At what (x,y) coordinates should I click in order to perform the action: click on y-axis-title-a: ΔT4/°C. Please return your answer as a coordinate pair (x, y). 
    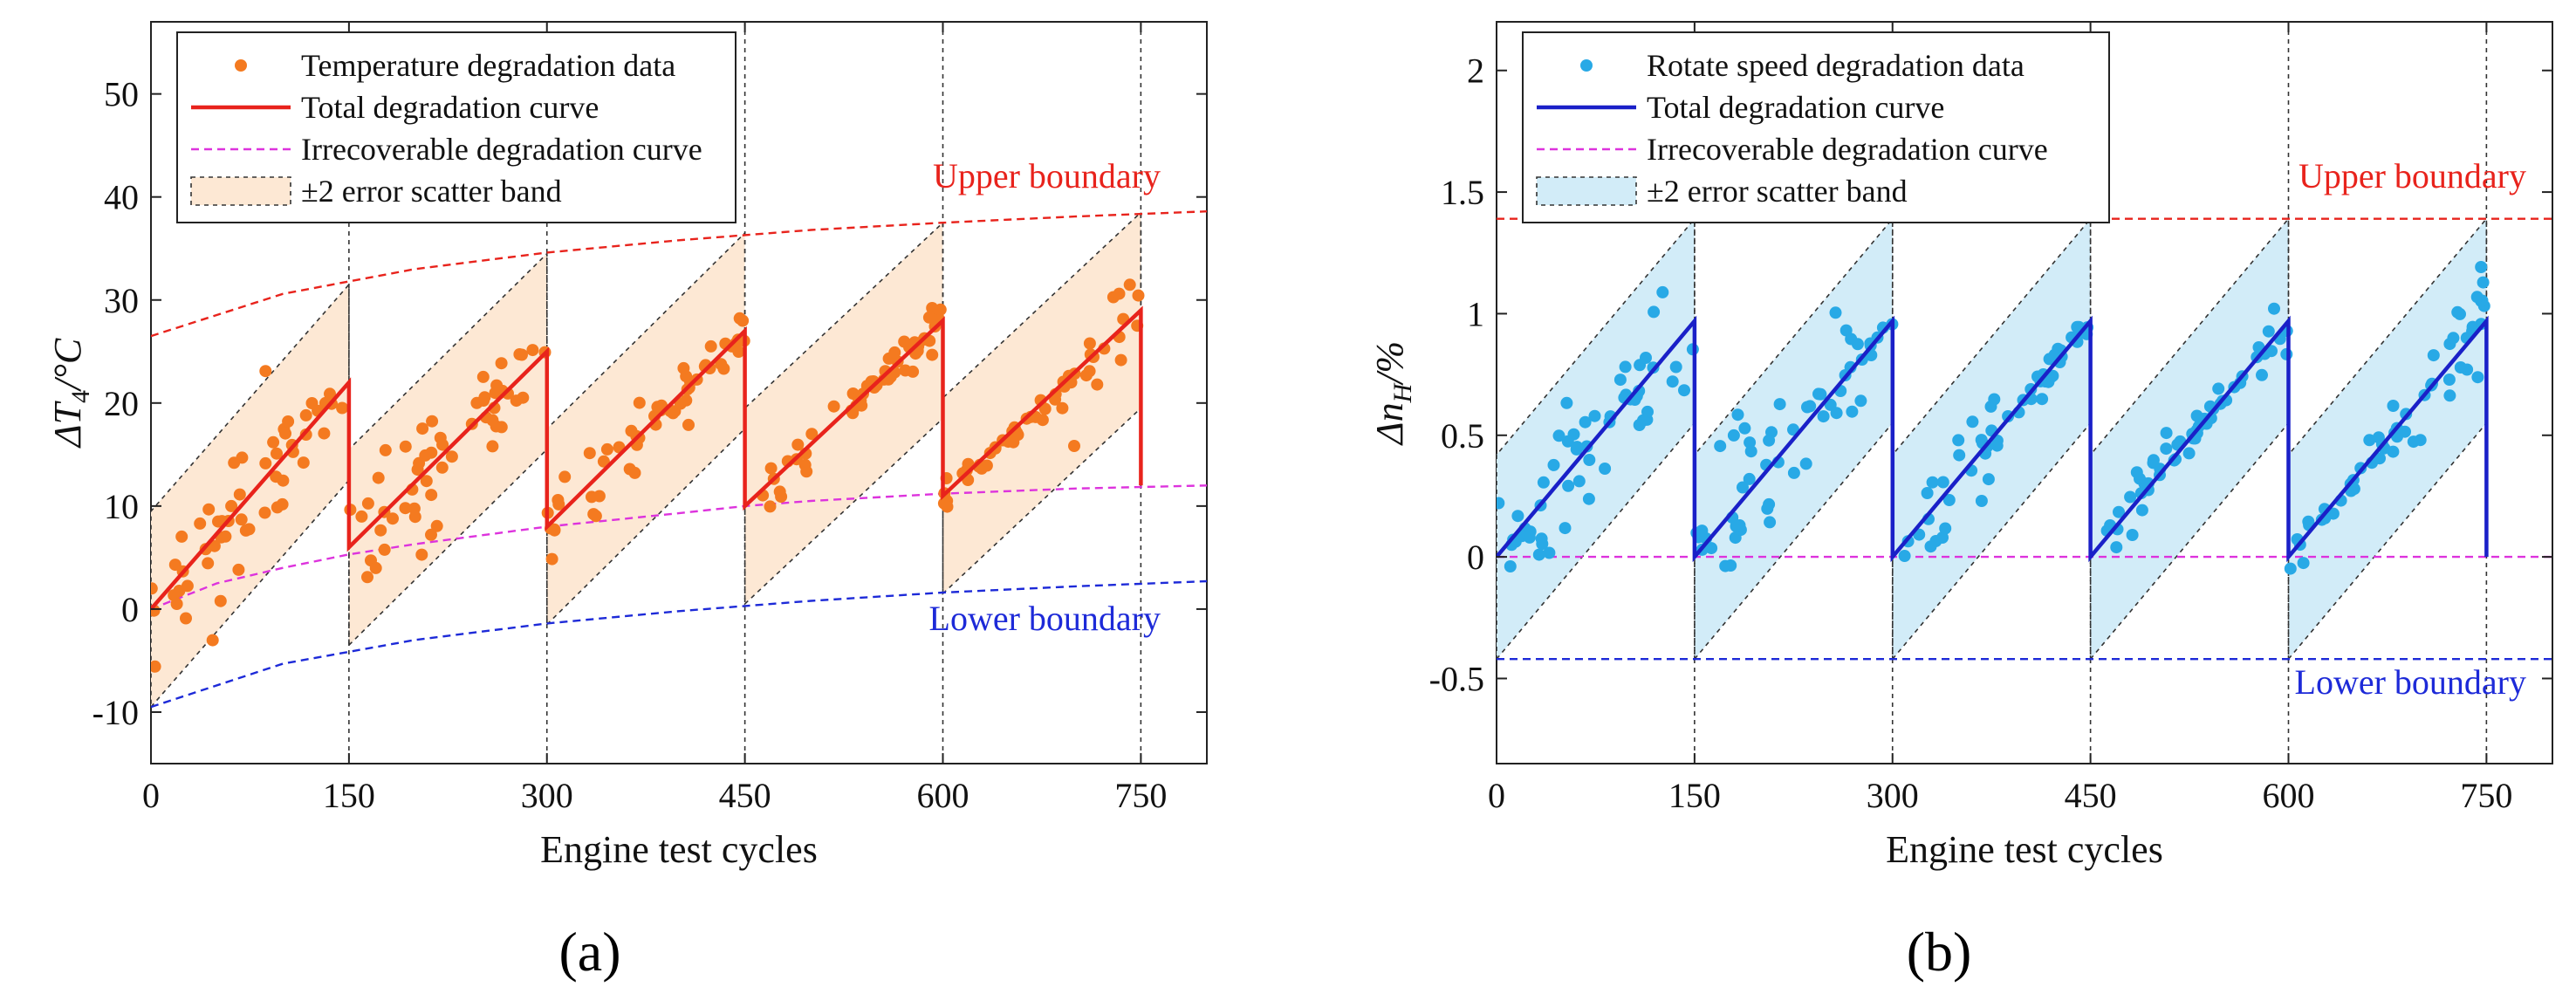
    Looking at the image, I should click on (70, 393).